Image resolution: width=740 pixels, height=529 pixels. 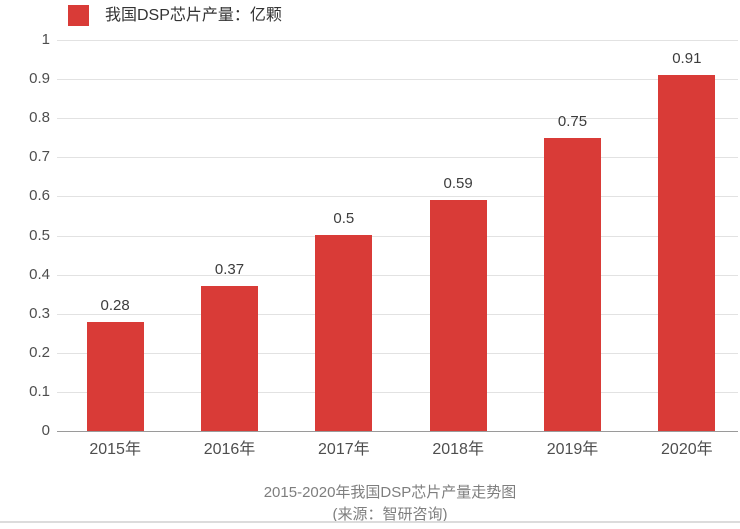 What do you see at coordinates (397, 431) in the screenshot?
I see `x-axis-line` at bounding box center [397, 431].